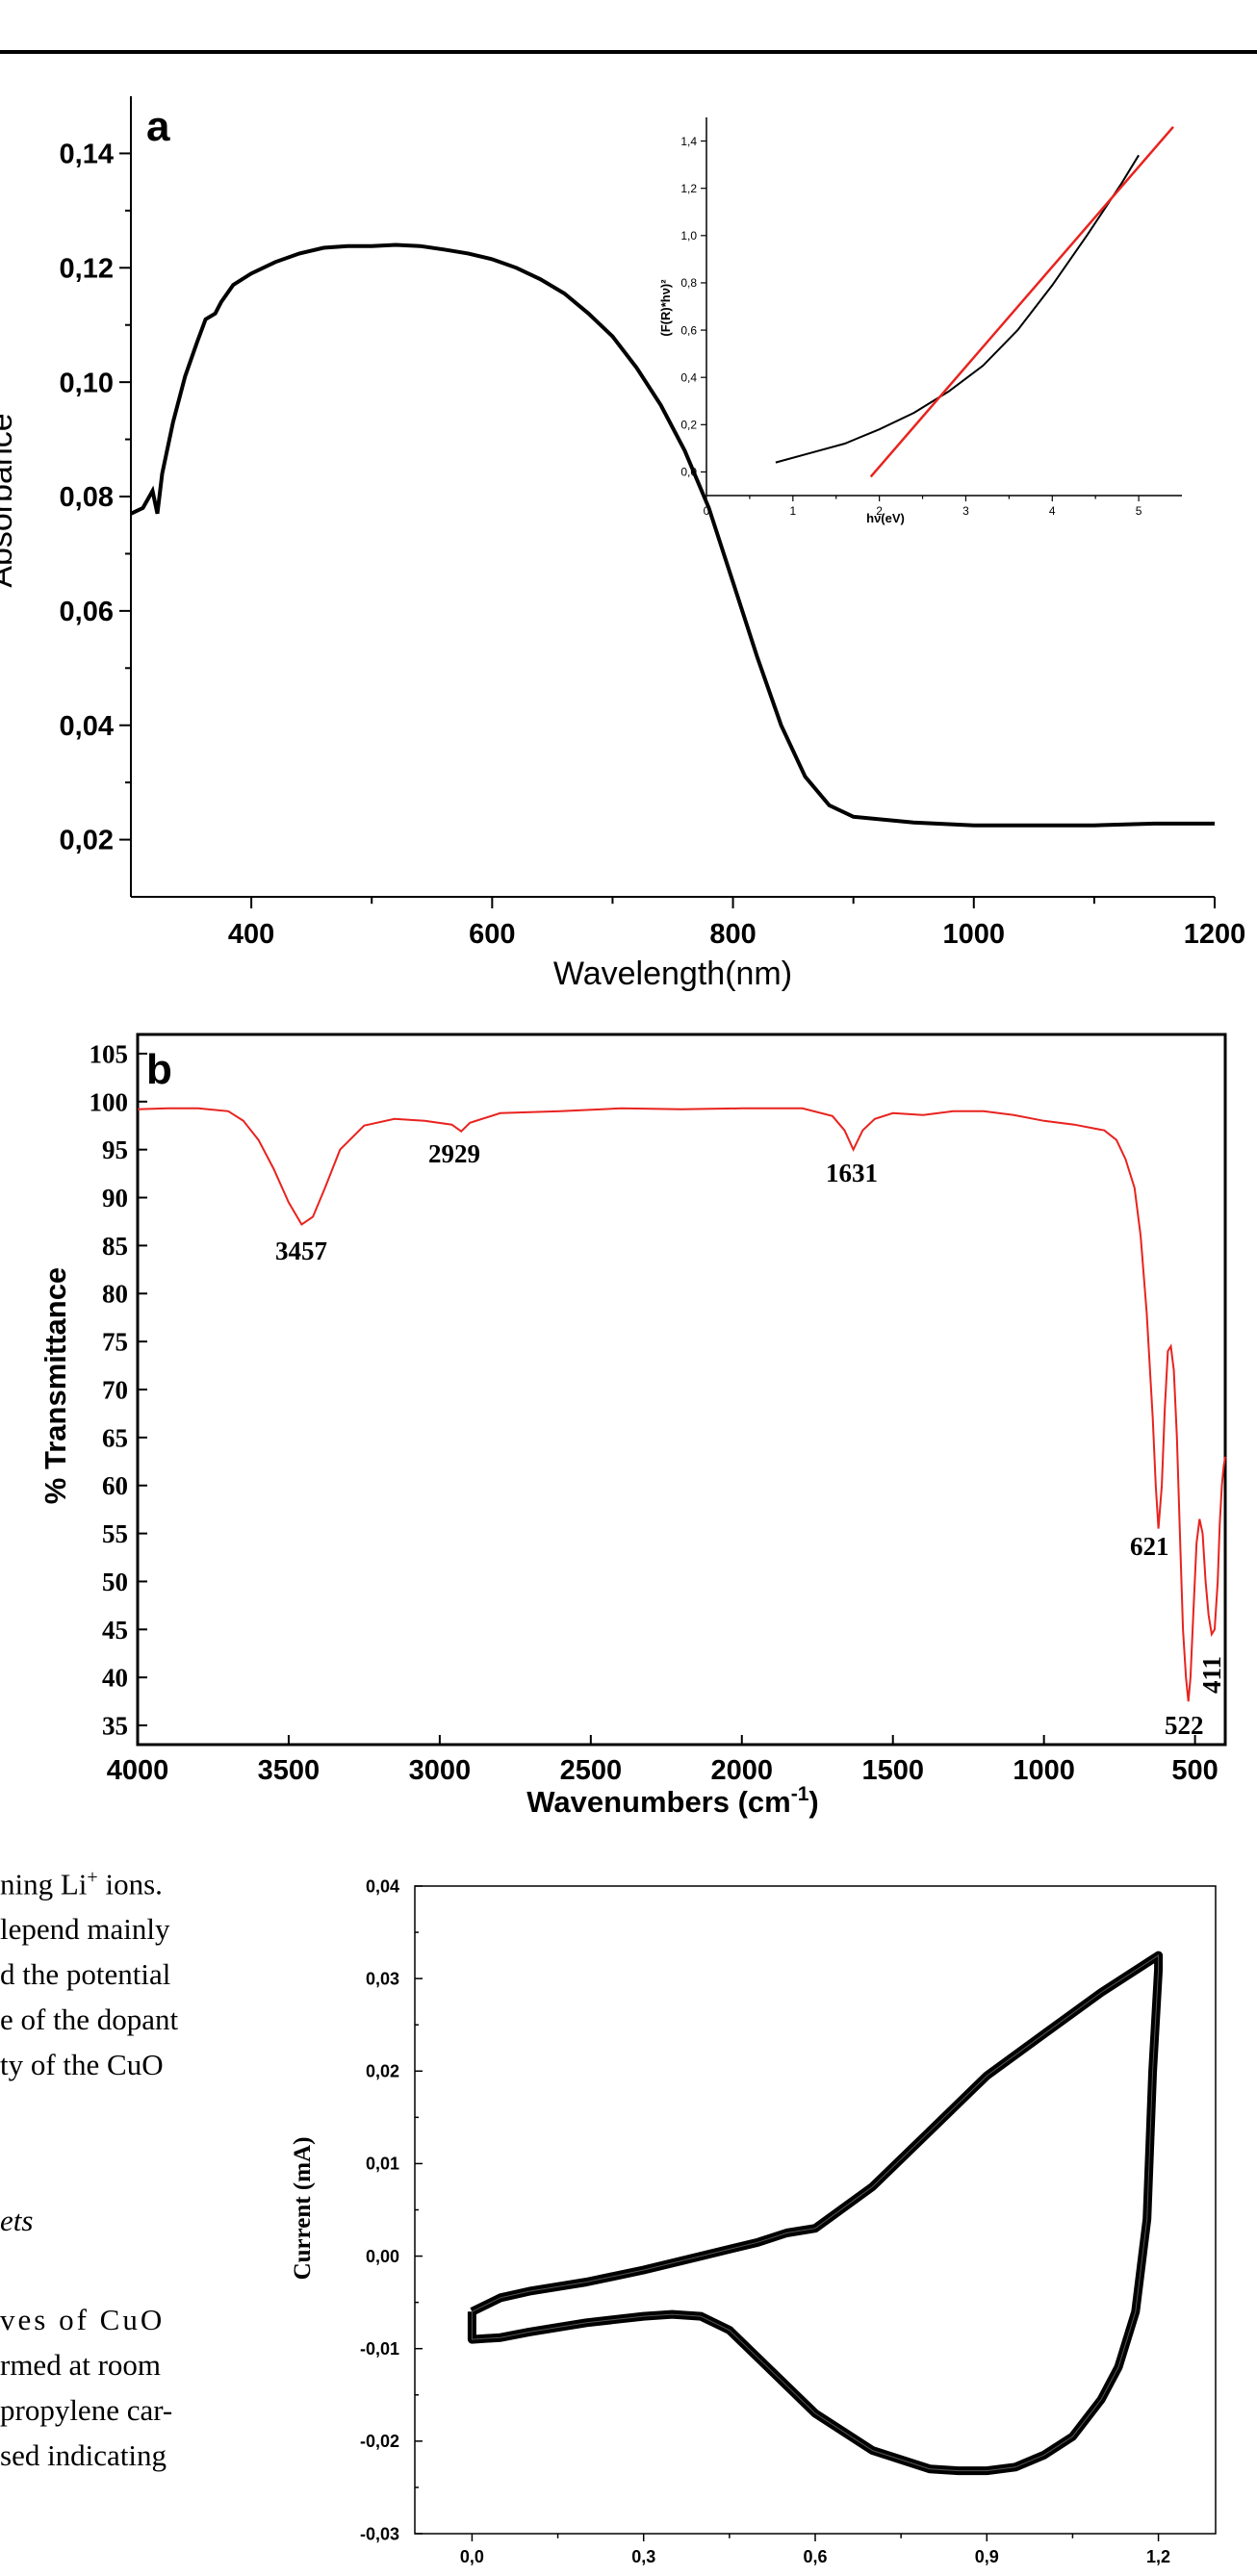 This screenshot has width=1257, height=2576. I want to click on panel-c-xtick-label: 0,3, so click(643, 2556).